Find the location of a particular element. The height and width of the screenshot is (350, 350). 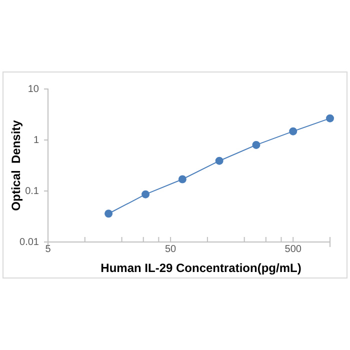

y-axis-title: Optical Density is located at coordinates (16, 165).